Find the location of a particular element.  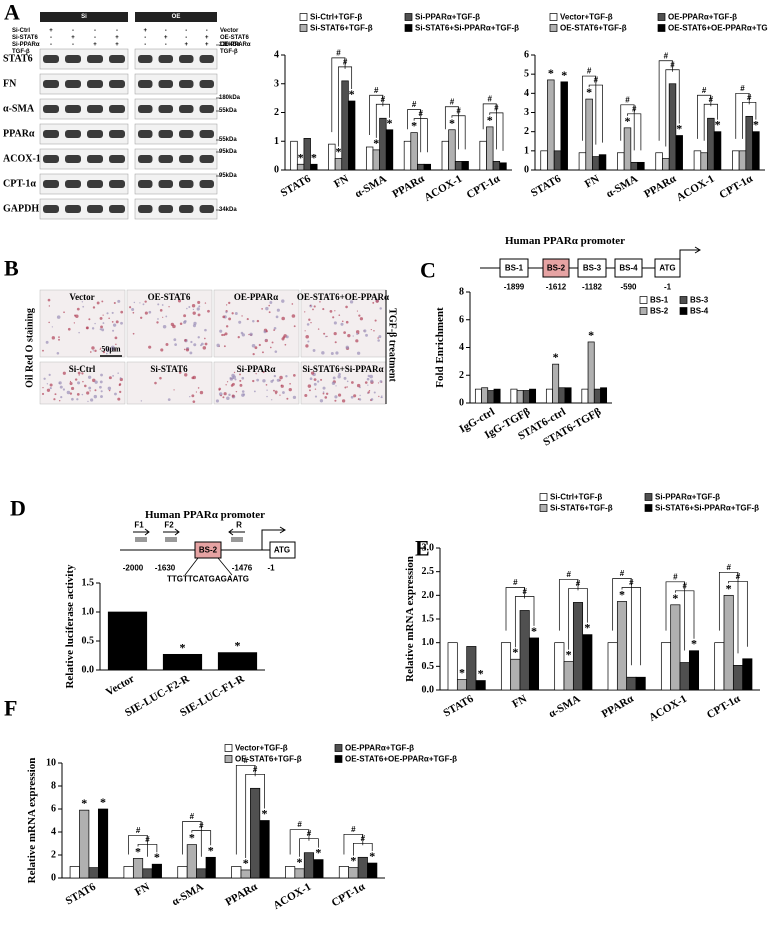

condition-sign: + is located at coordinates (186, 45).